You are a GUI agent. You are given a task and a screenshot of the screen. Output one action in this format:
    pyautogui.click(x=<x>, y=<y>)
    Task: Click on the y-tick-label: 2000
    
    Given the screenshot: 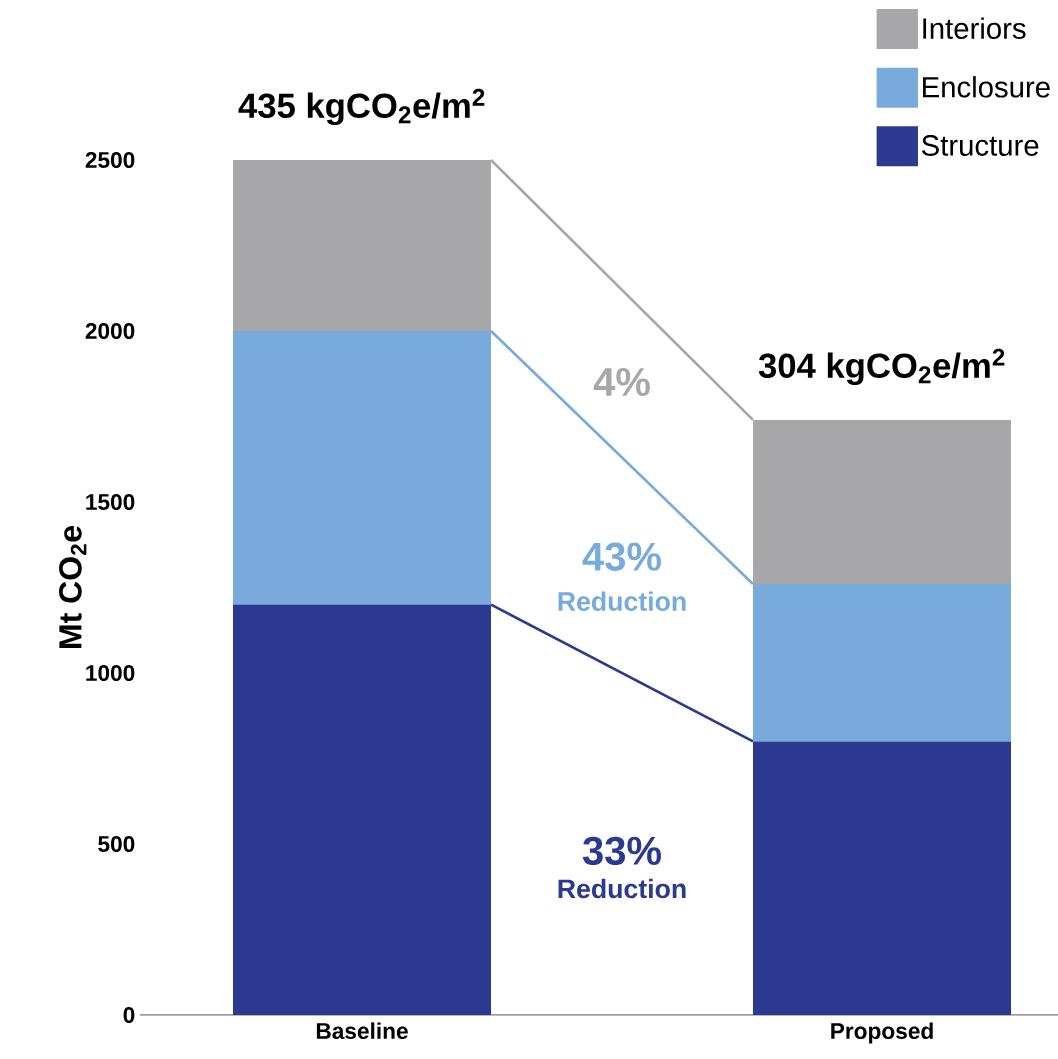 What is the action you would take?
    pyautogui.click(x=110, y=331)
    